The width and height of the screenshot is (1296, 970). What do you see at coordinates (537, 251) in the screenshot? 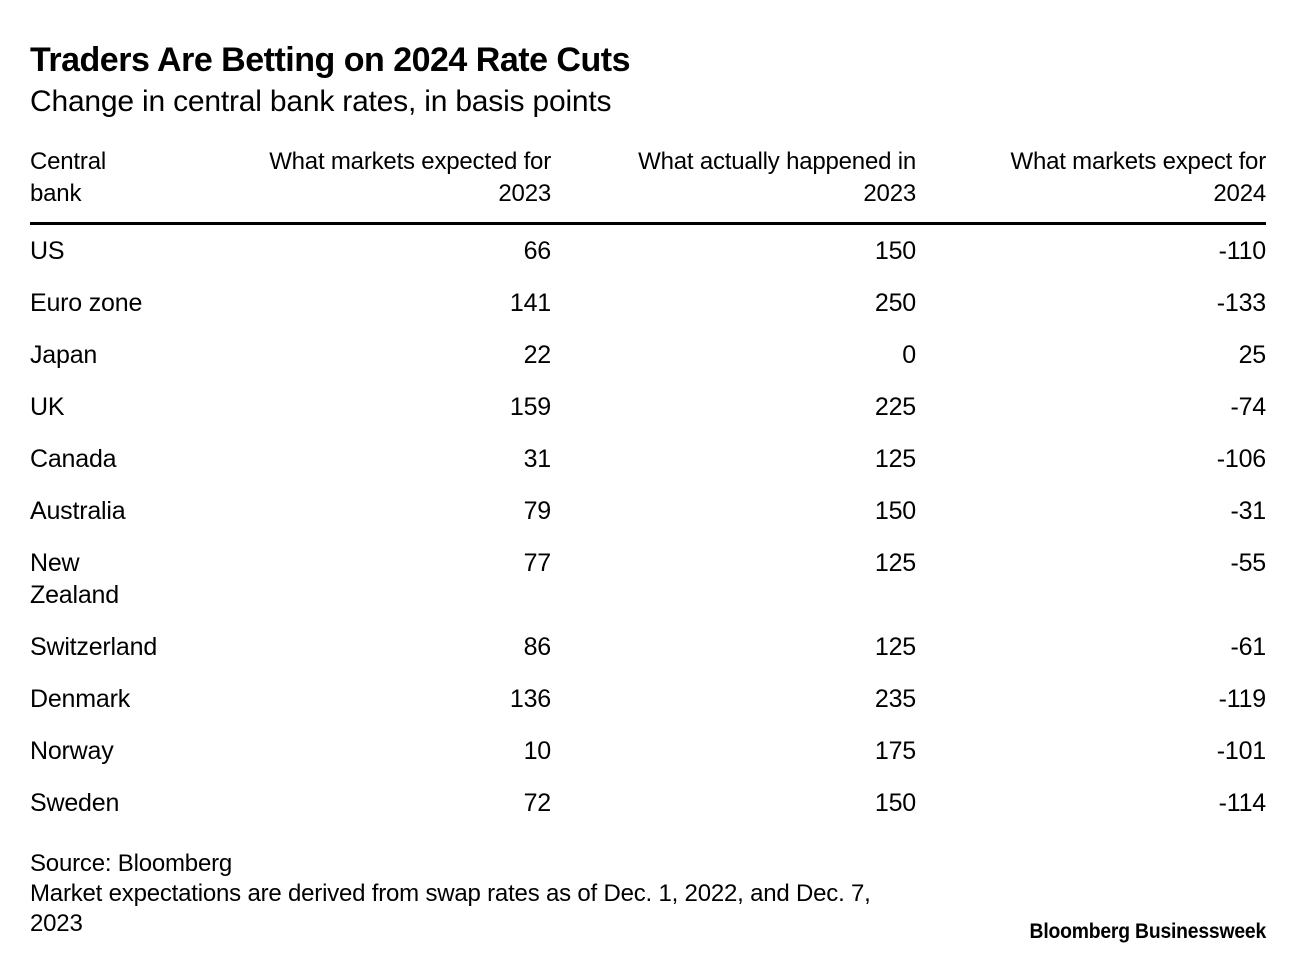
I see `value-cell: 66` at bounding box center [537, 251].